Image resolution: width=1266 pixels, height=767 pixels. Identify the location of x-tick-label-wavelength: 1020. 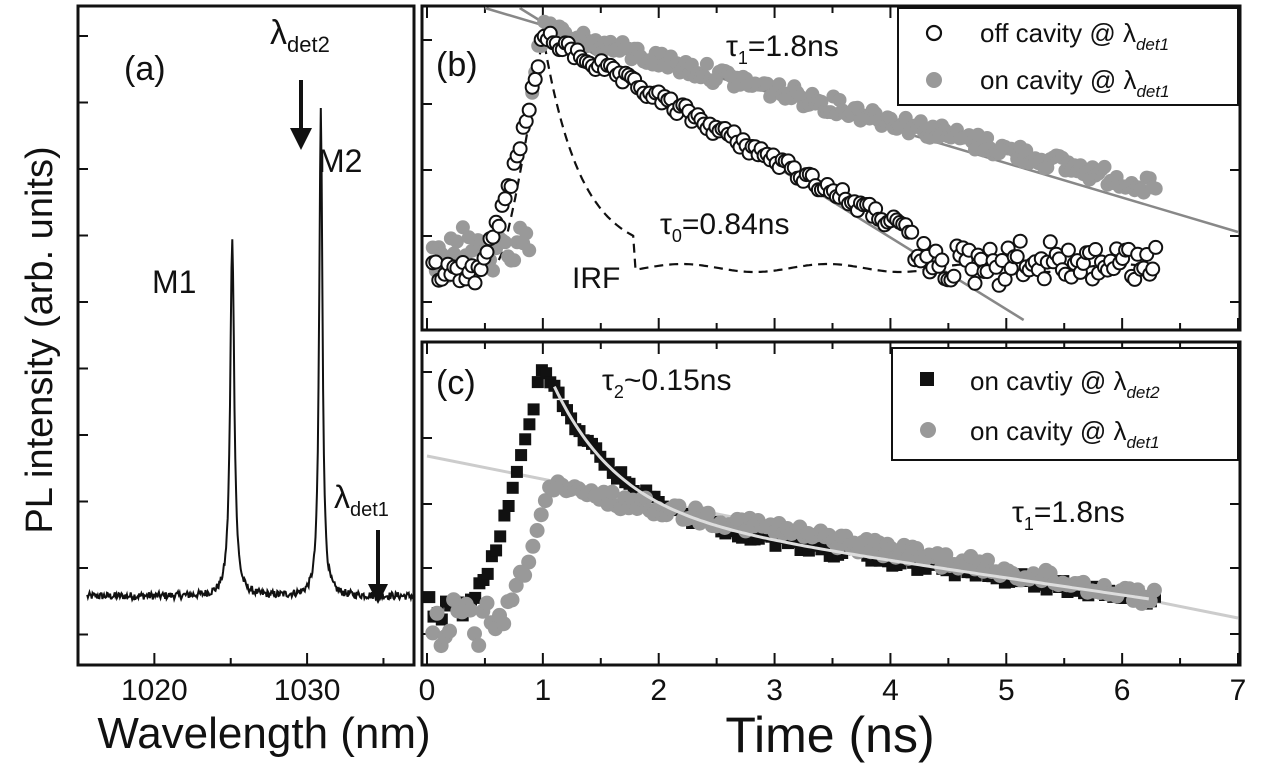
(154, 690).